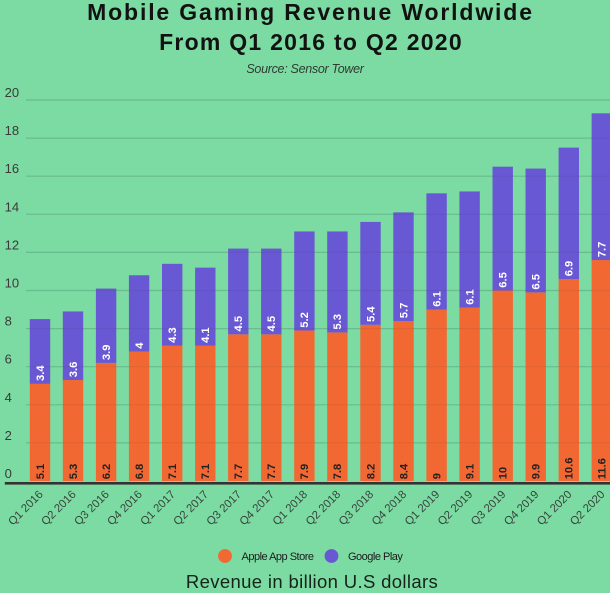 The image size is (610, 593). I want to click on svg-text: 4.3, so click(173, 335).